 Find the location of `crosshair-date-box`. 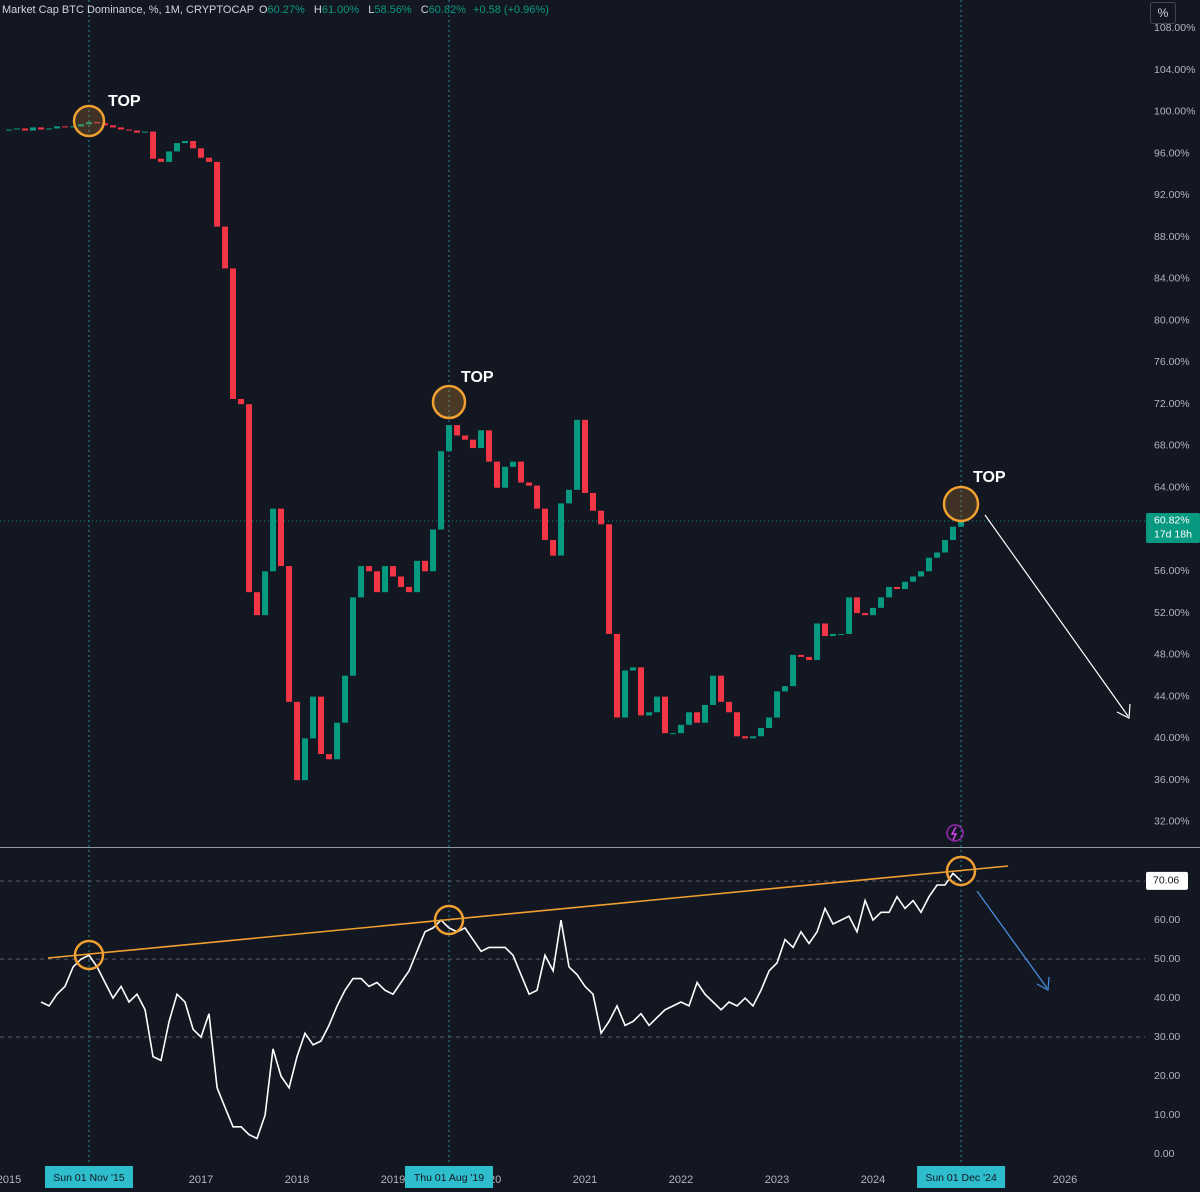

crosshair-date-box is located at coordinates (448, 1177).